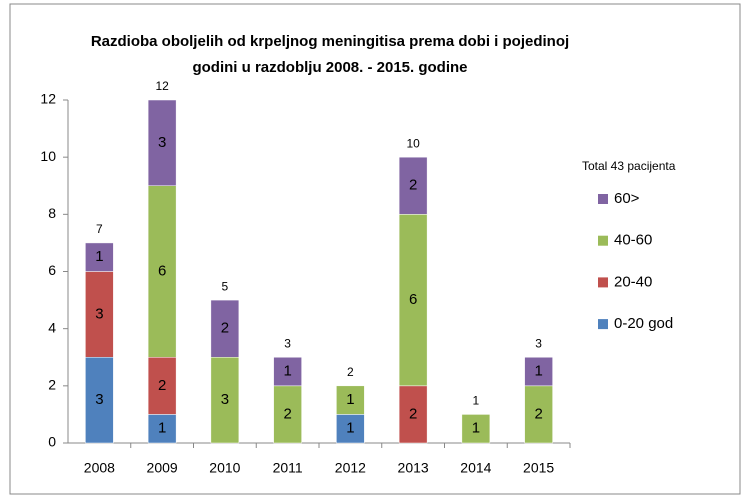 This screenshot has width=751, height=498. I want to click on chart-title: godini u razdoblju 2008. - 2015. godine, so click(329, 67).